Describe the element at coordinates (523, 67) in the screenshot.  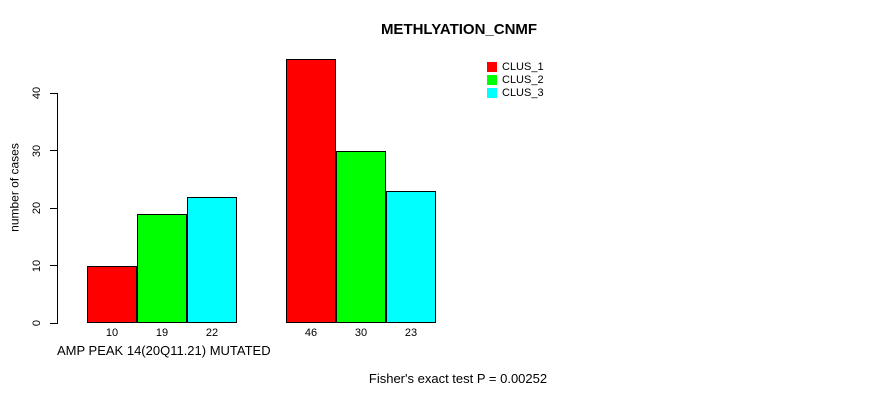
I see `legend-label: CLUS_1` at that location.